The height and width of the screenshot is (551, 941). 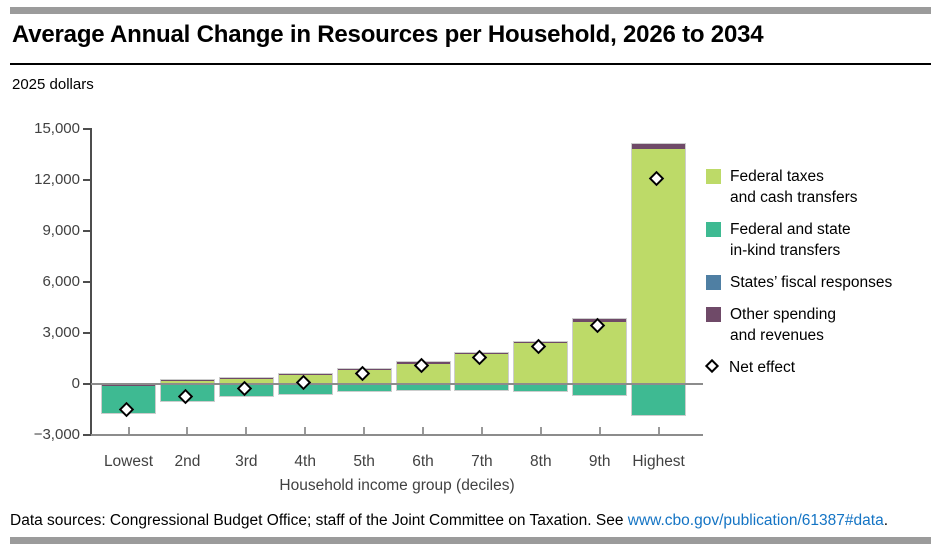 What do you see at coordinates (755, 520) in the screenshot?
I see `footer-link: www.cbo.gov/publication/61387#data` at bounding box center [755, 520].